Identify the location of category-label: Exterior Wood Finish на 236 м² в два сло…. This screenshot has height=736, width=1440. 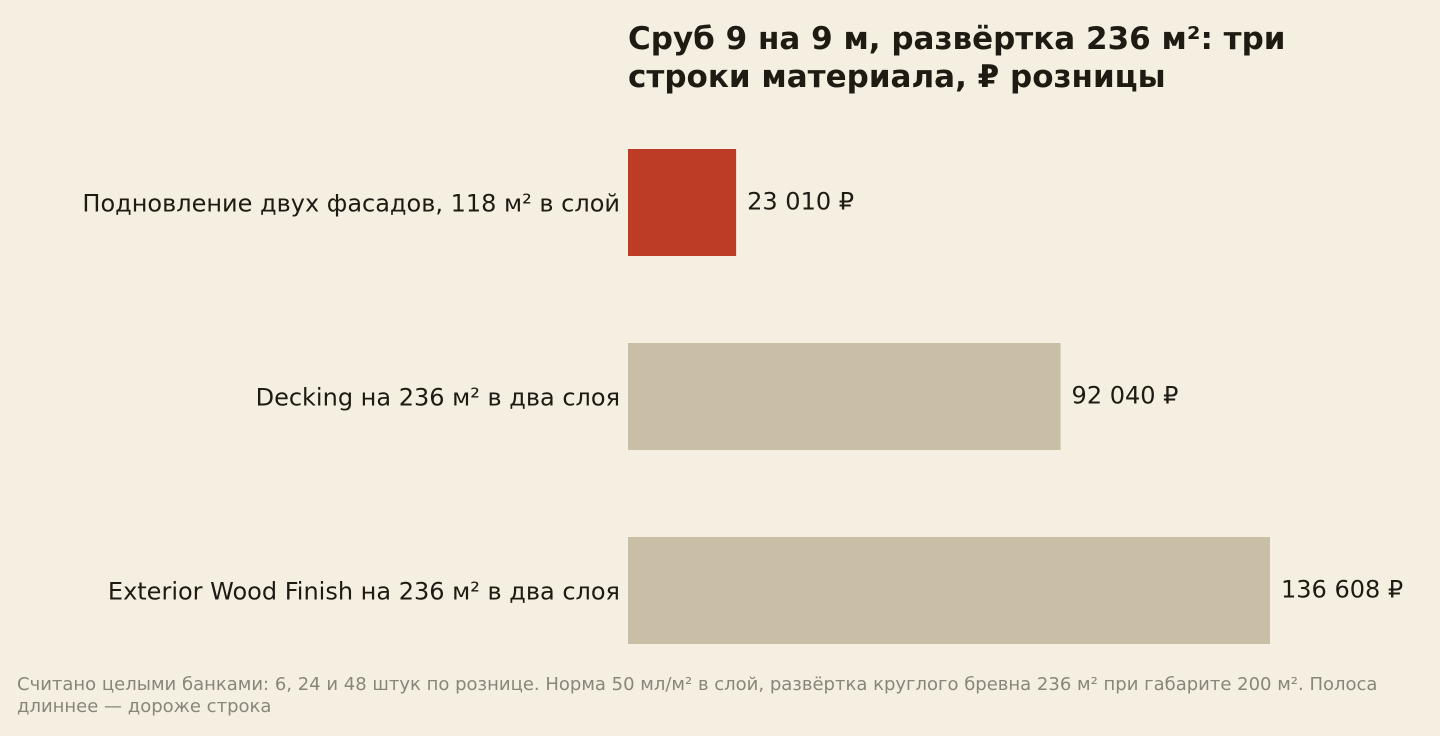
(364, 592).